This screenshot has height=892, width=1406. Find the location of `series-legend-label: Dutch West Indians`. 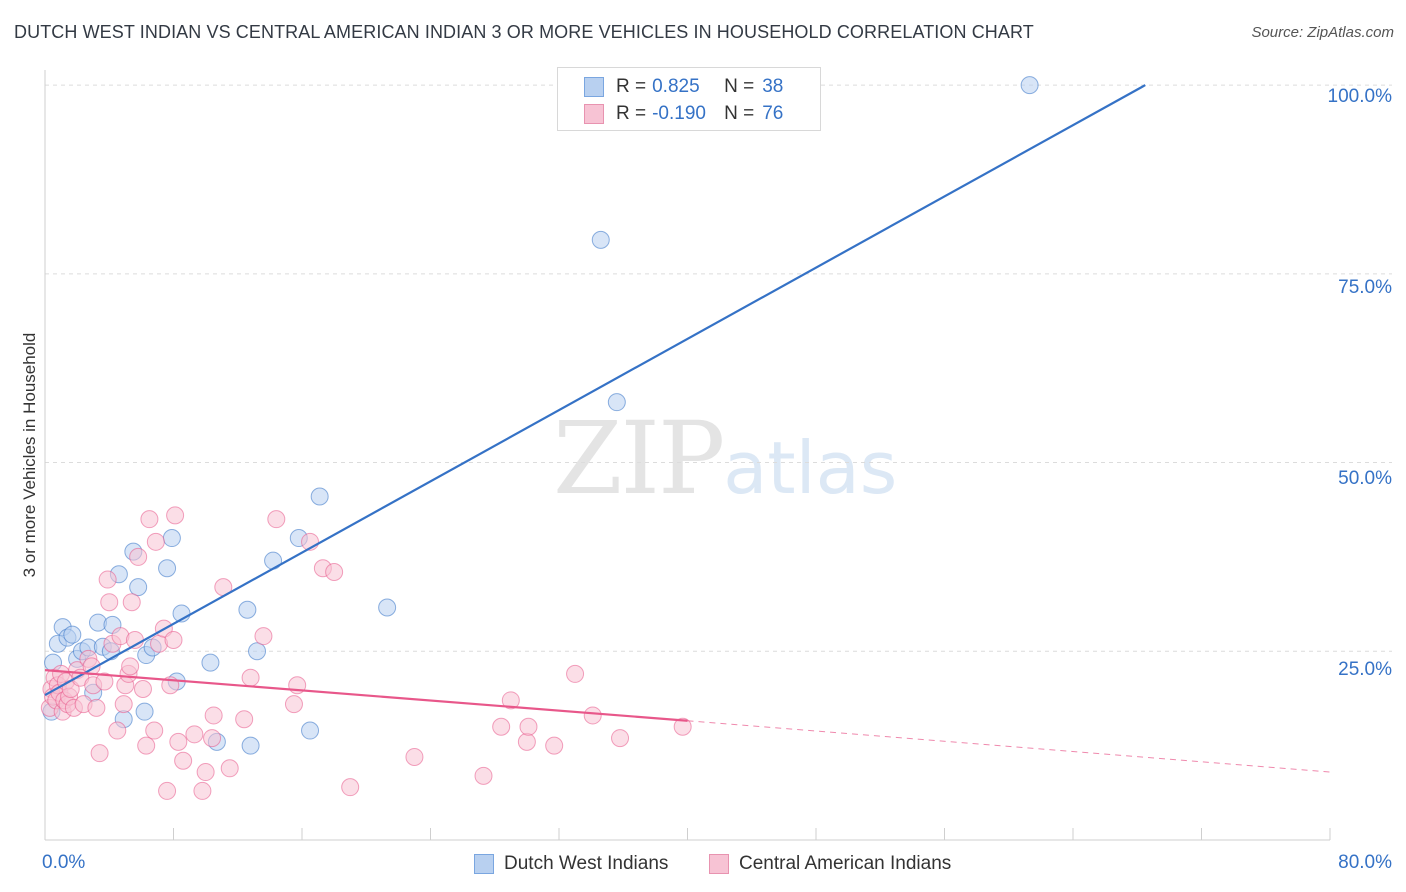

series-legend-label: Dutch West Indians is located at coordinates (586, 863).